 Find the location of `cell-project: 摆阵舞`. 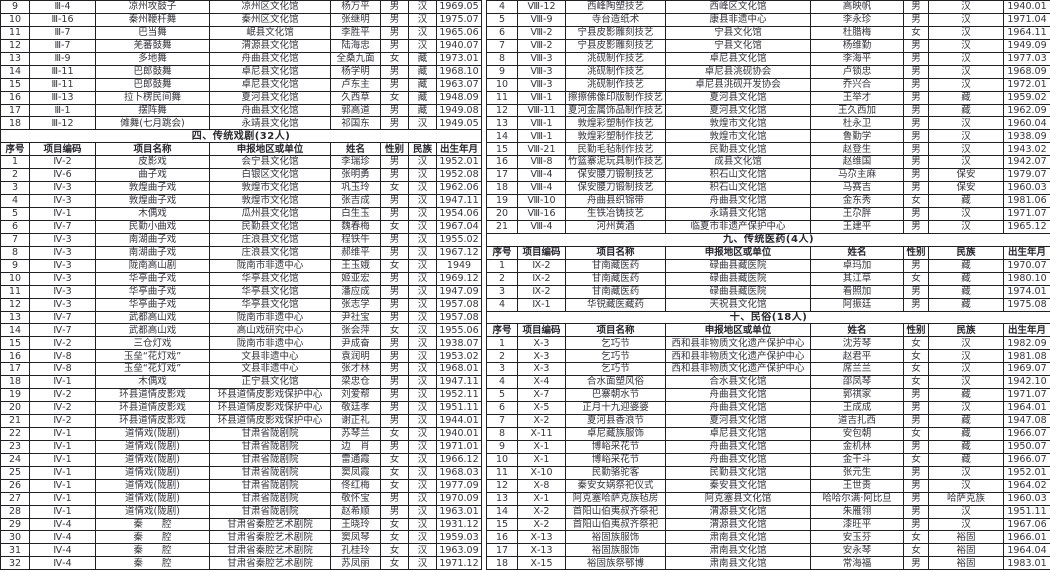

cell-project: 摆阵舞 is located at coordinates (152, 110).